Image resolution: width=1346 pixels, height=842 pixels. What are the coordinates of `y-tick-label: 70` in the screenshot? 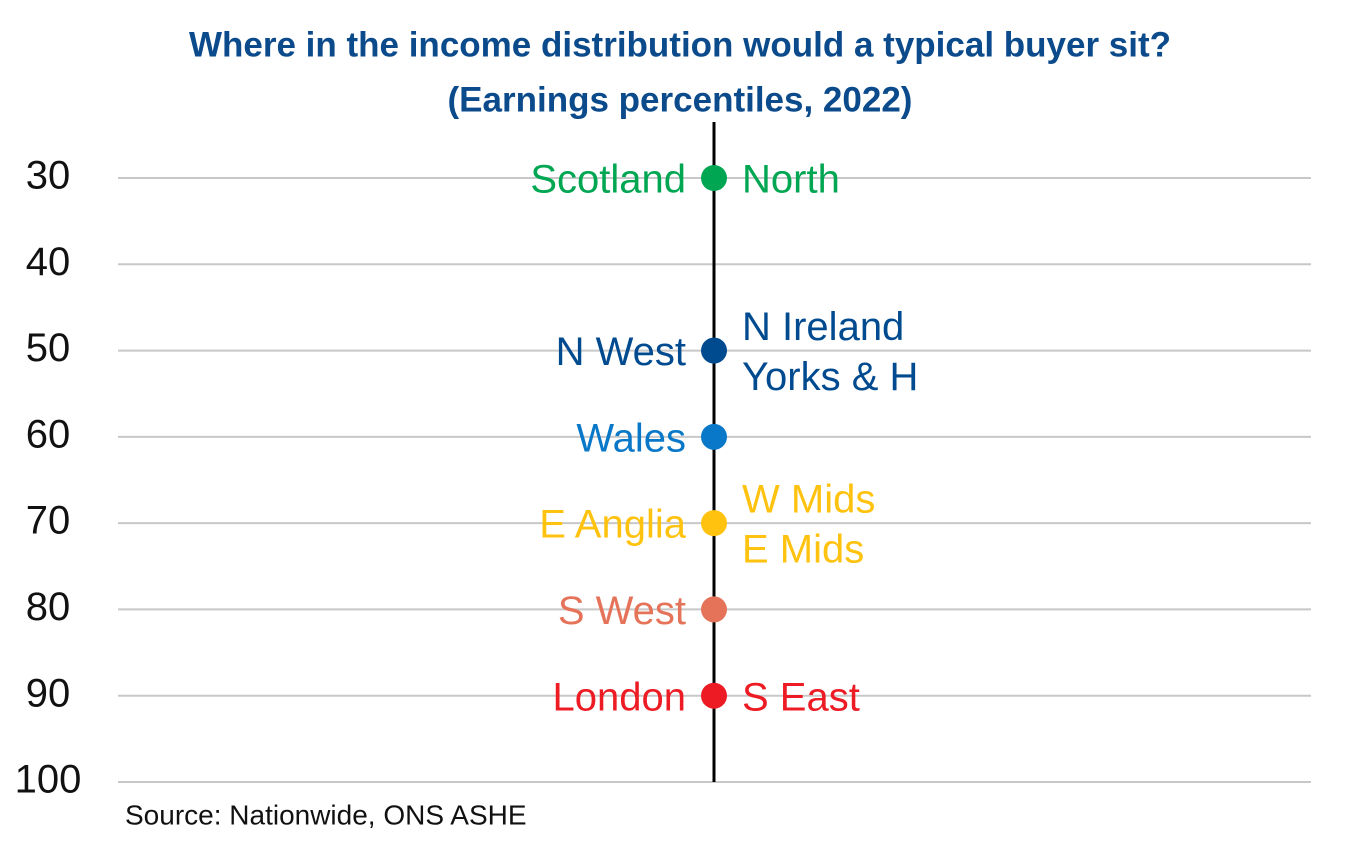 It's located at (48, 521).